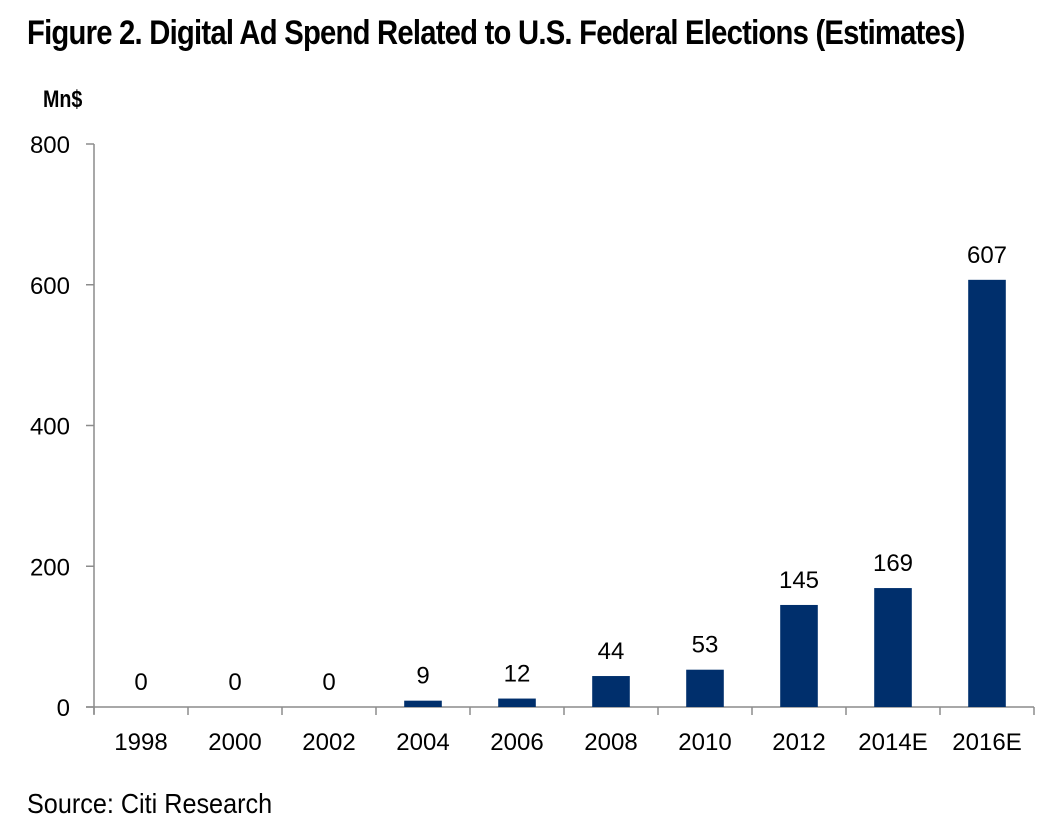  What do you see at coordinates (892, 742) in the screenshot?
I see `x-tick-label: 2014E` at bounding box center [892, 742].